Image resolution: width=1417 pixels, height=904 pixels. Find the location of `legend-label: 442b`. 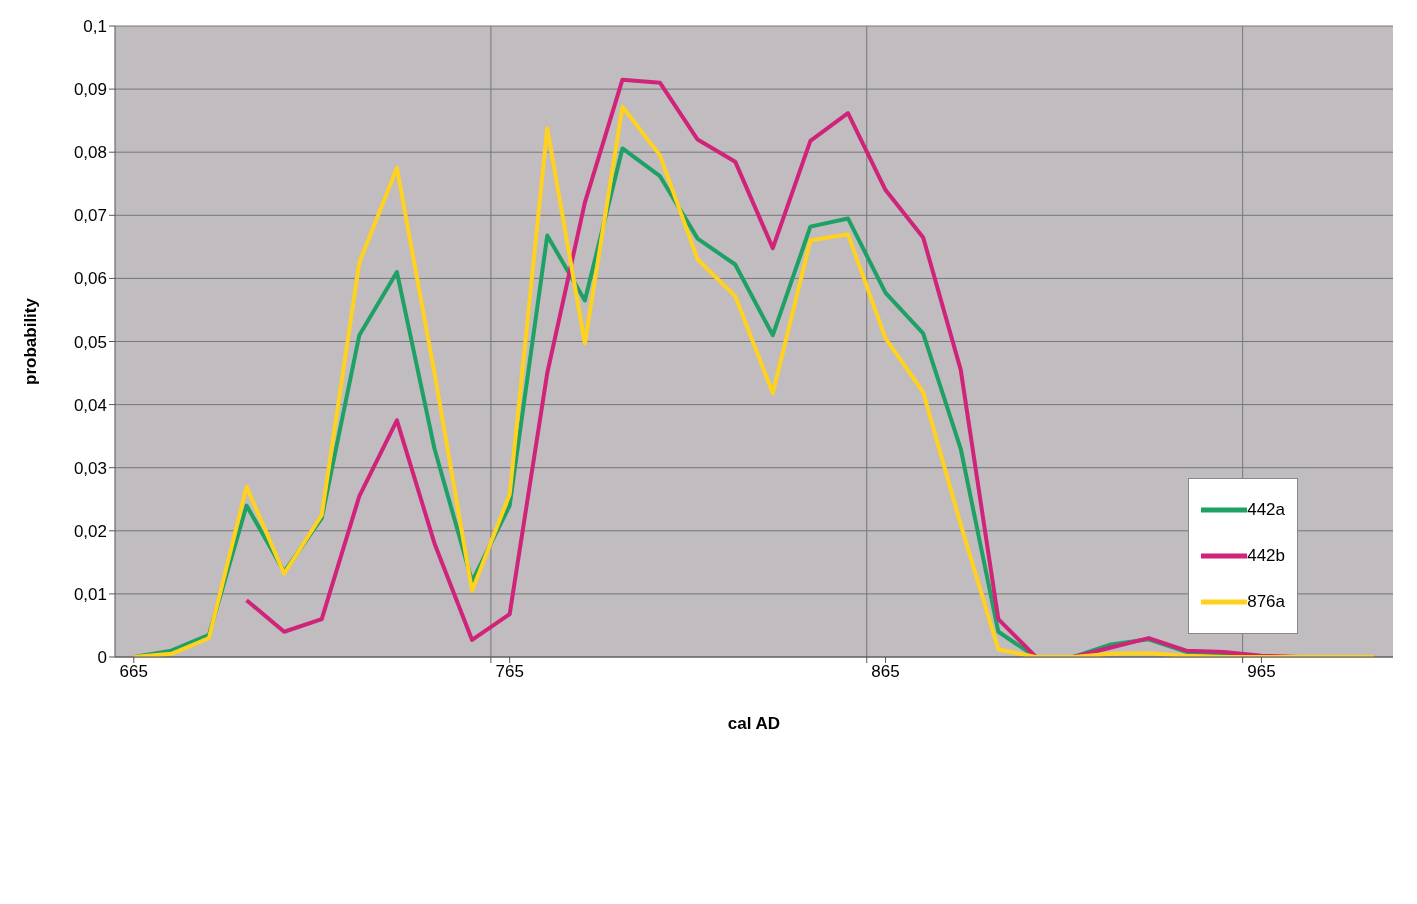

legend-label: 442b is located at coordinates (1266, 556).